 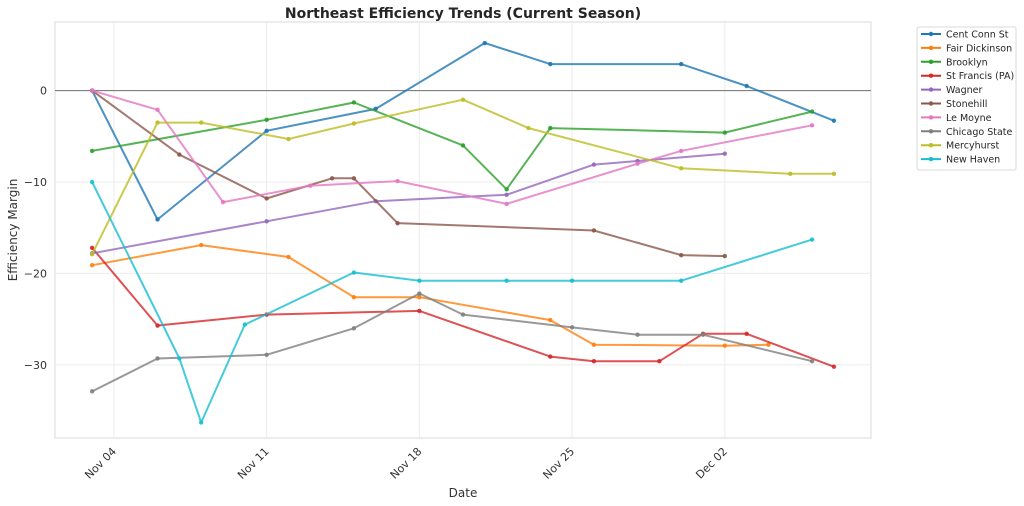 I want to click on legend-item: Mercyhurst, so click(x=960, y=146).